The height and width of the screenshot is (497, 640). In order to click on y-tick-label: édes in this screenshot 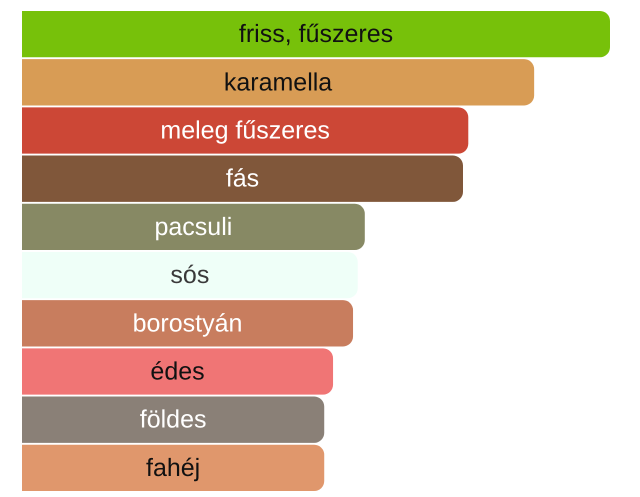, I will do `click(177, 372)`.